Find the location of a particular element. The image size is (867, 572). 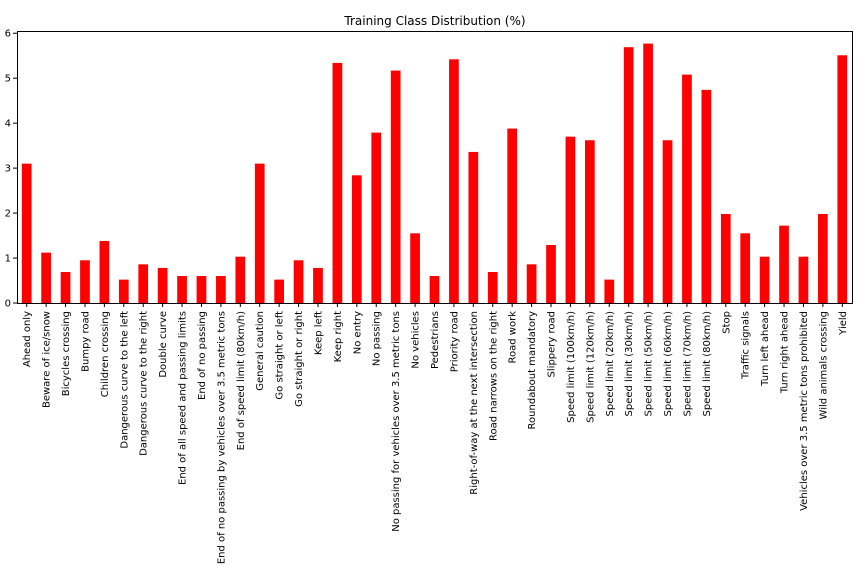

x-tick-label: Yield is located at coordinates (843, 323).